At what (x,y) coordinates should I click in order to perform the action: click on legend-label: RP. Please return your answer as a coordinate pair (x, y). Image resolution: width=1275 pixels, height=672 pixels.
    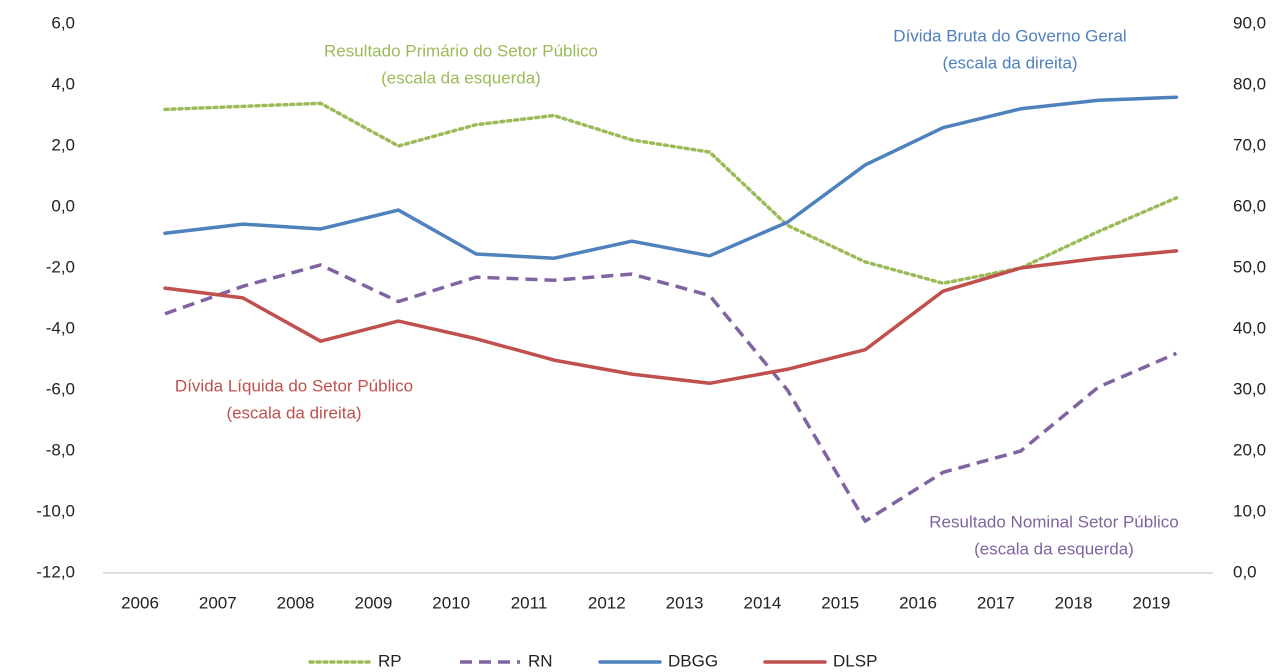
    Looking at the image, I should click on (390, 660).